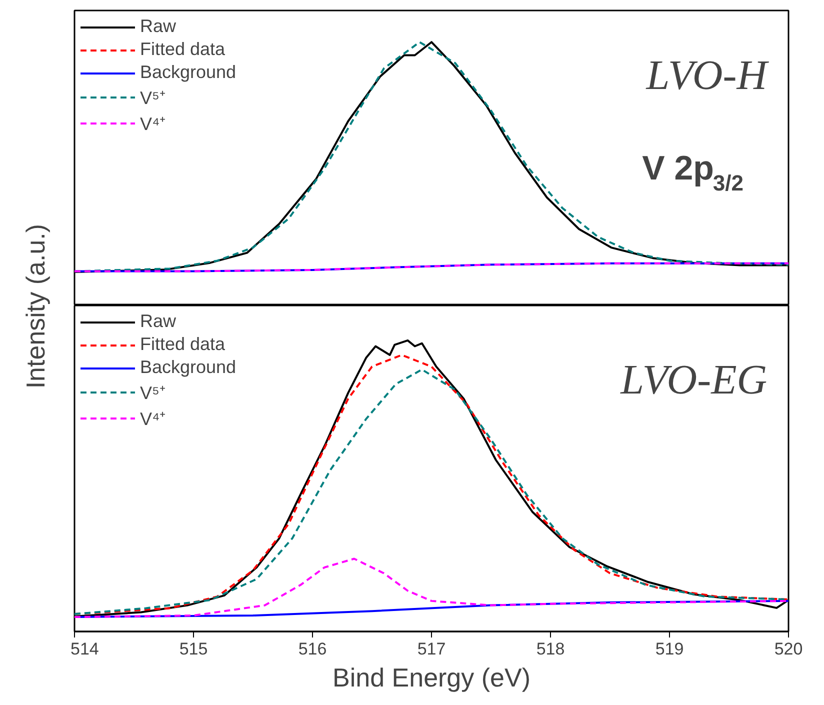  I want to click on annotation: LVO-H, so click(707, 76).